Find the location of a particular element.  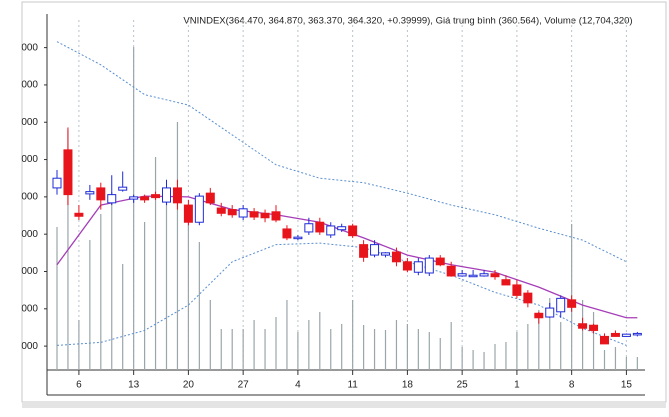

x-tick-label: 15 is located at coordinates (627, 385).